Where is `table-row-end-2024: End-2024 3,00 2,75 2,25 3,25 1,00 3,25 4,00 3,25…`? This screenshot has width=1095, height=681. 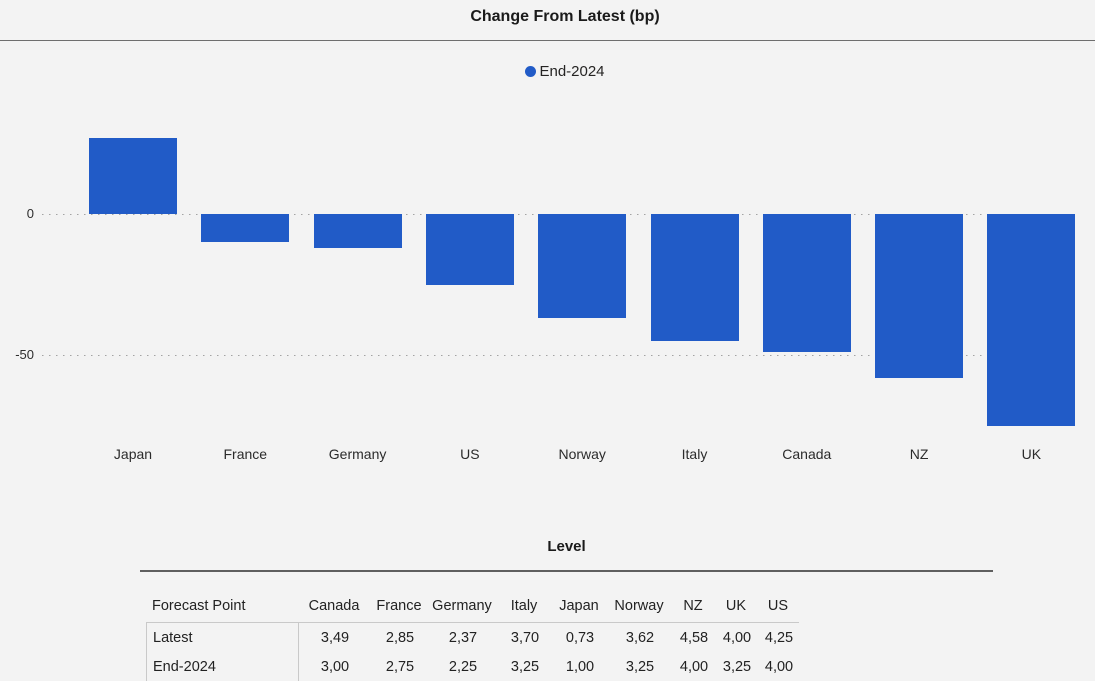
table-row-end-2024: End-2024 3,00 2,75 2,25 3,25 1,00 3,25 4,00 3,25… is located at coordinates (473, 666).